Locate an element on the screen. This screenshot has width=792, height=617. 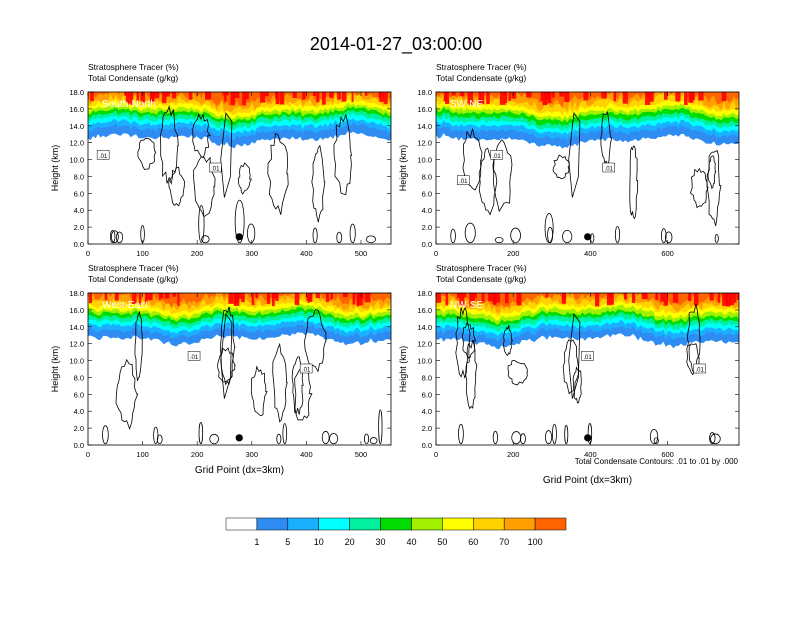
plot-frame is located at coordinates (239, 168).